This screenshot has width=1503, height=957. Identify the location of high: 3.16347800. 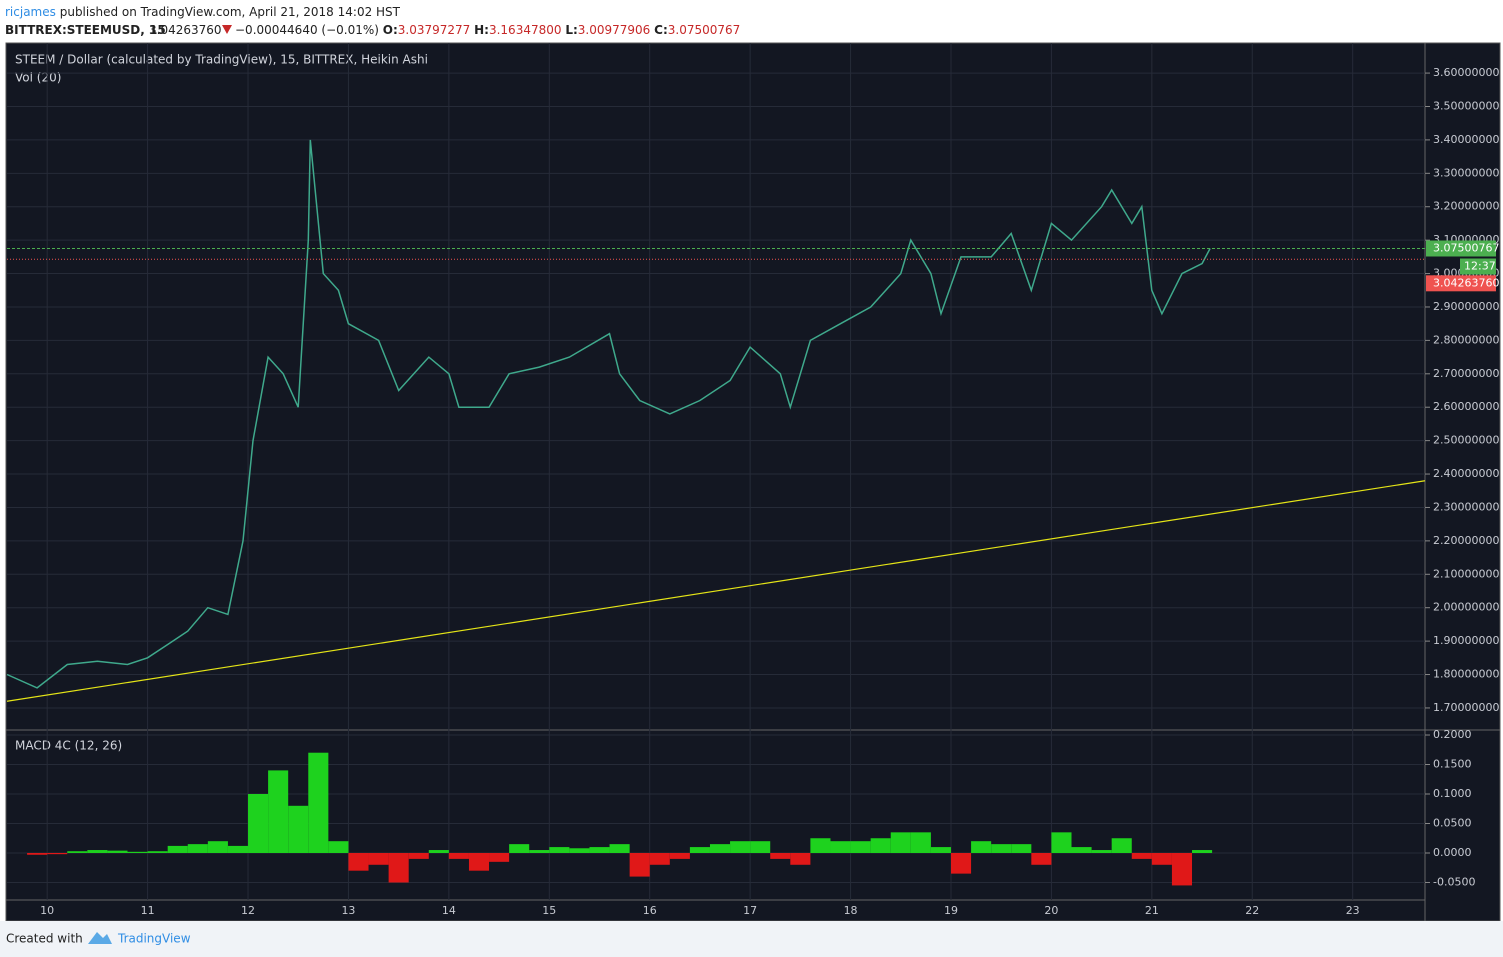
(525, 30).